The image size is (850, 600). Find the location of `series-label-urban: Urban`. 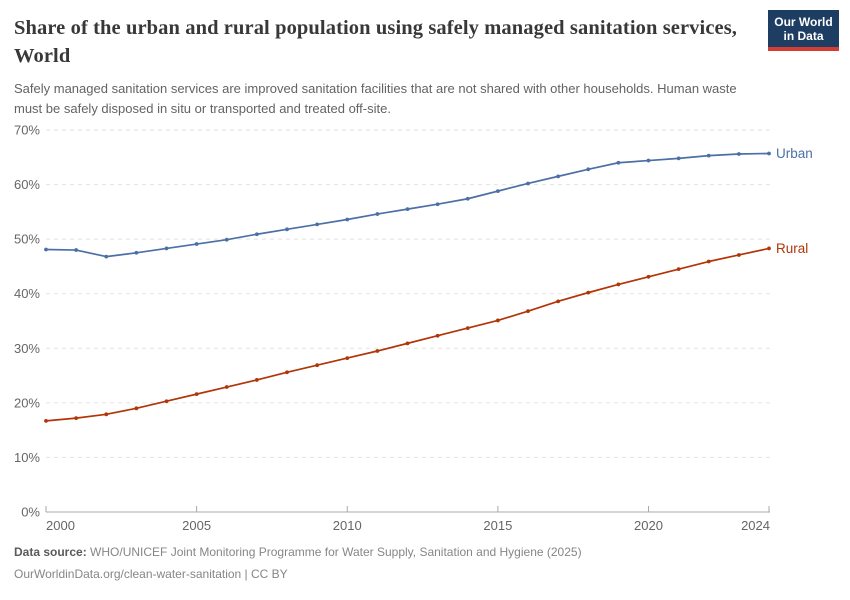

series-label-urban: Urban is located at coordinates (794, 153).